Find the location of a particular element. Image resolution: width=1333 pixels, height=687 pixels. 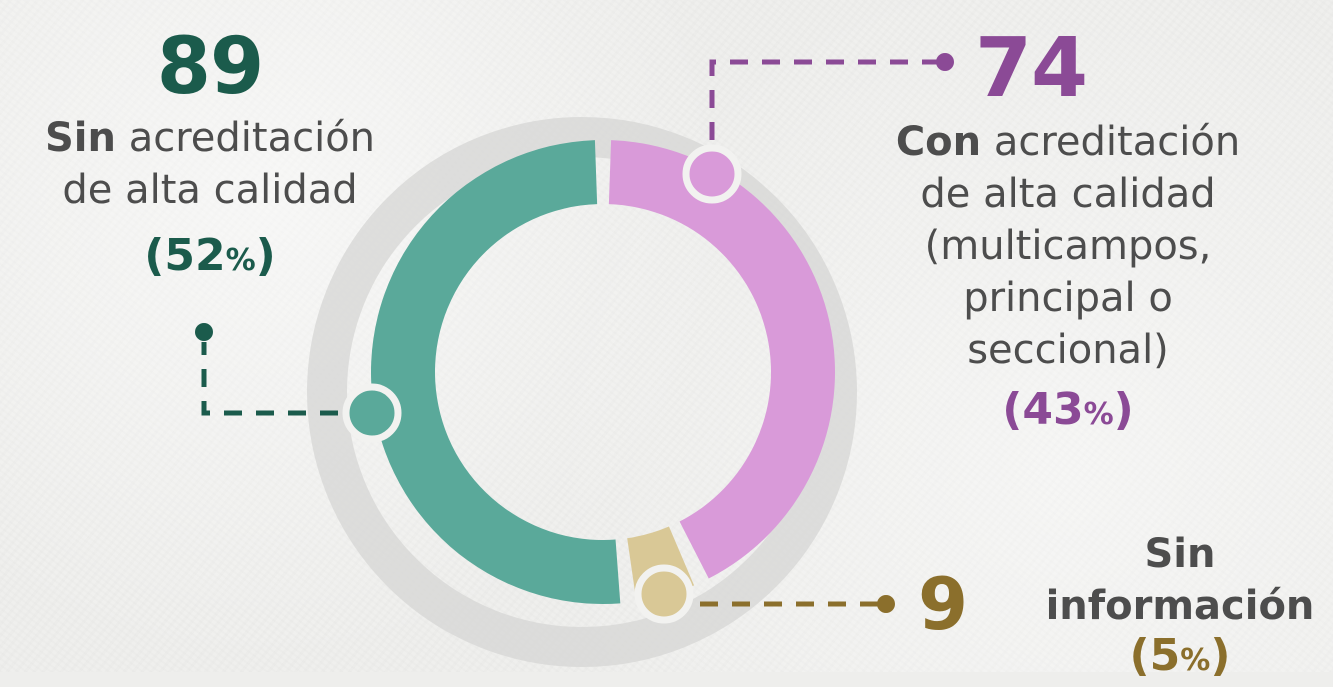

desc-bold: Con is located at coordinates (938, 142).